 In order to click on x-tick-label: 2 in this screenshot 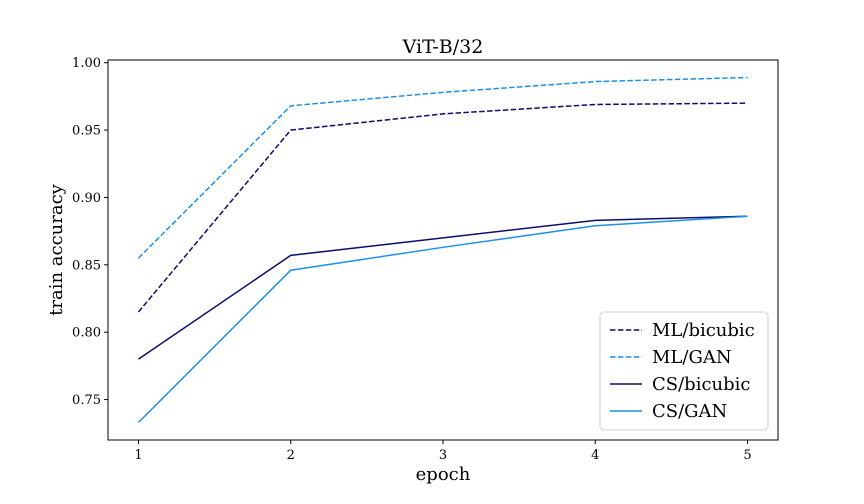, I will do `click(291, 455)`.